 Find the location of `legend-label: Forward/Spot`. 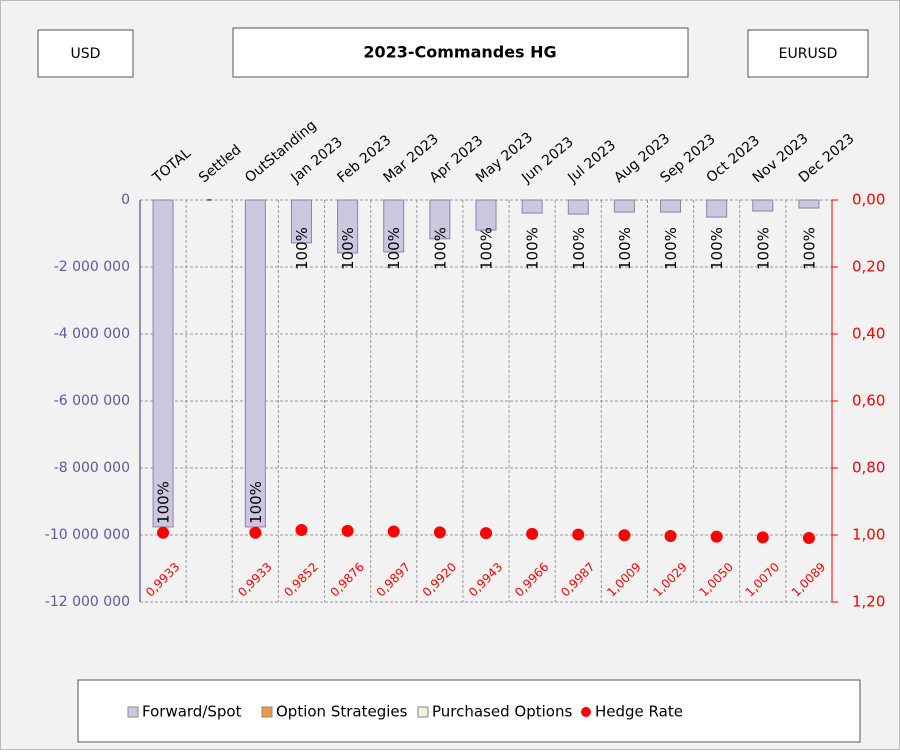

legend-label: Forward/Spot is located at coordinates (192, 712).